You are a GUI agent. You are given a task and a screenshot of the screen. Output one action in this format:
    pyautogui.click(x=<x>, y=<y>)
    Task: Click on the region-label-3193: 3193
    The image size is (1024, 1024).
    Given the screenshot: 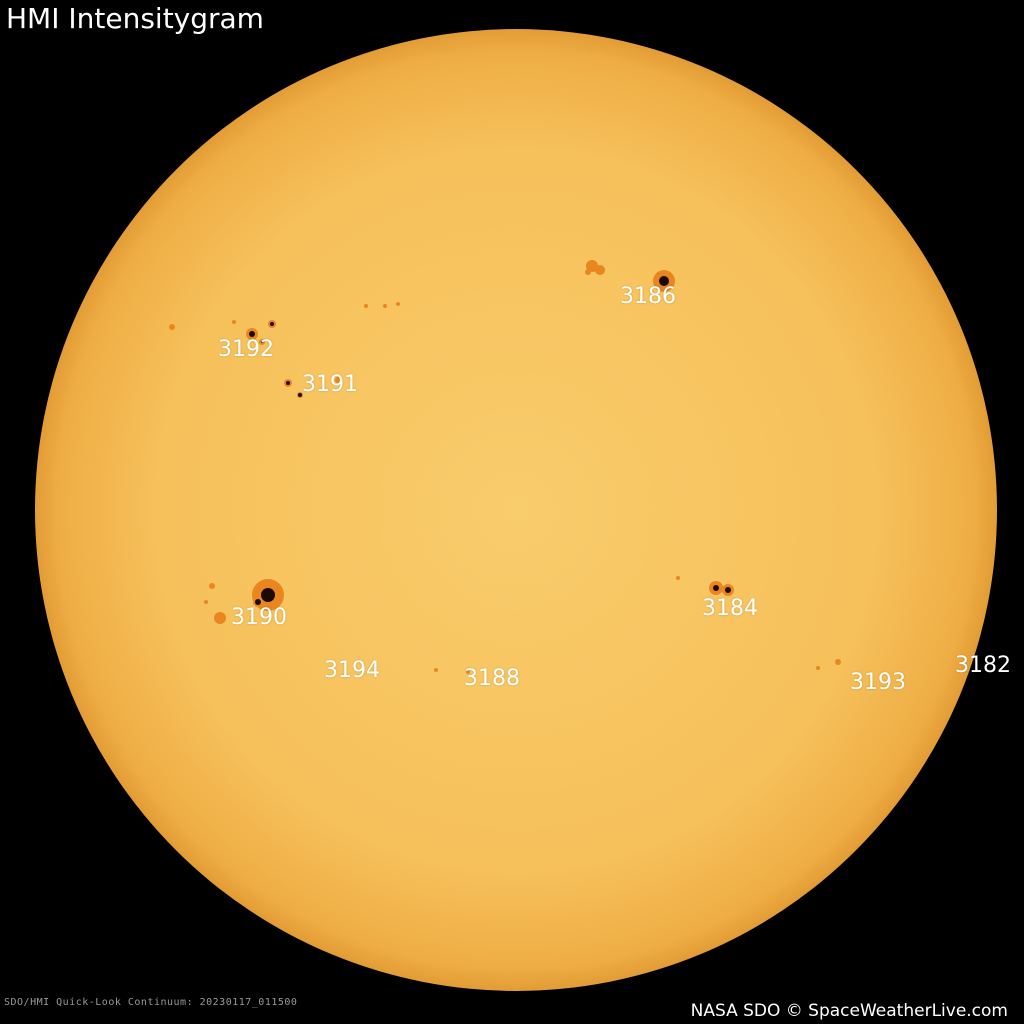 What is the action you would take?
    pyautogui.click(x=878, y=682)
    